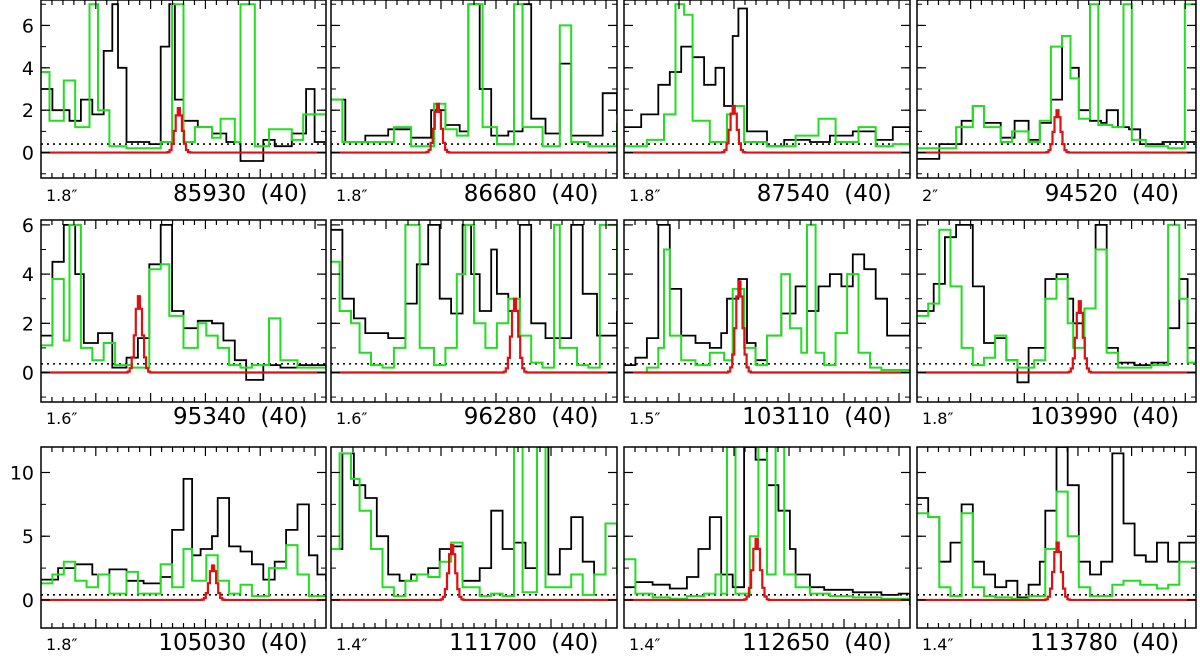  What do you see at coordinates (786, 643) in the screenshot?
I see `frequency-label: 112650` at bounding box center [786, 643].